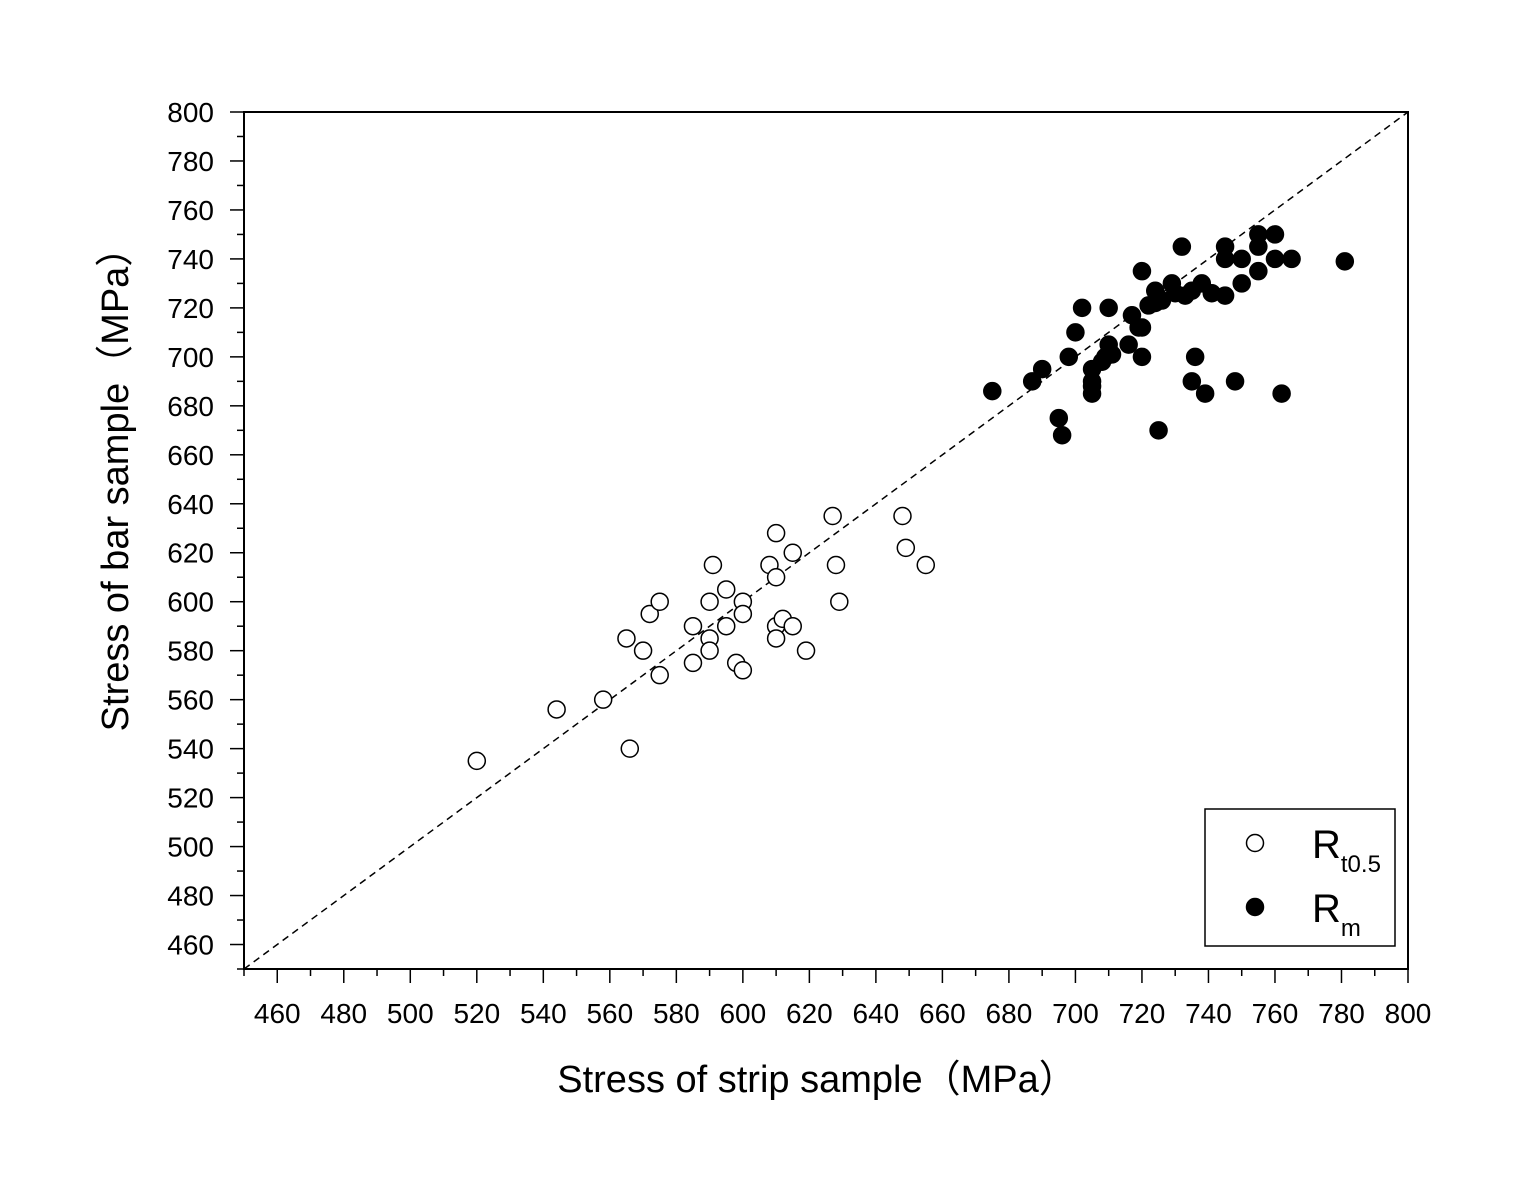  Describe the element at coordinates (942, 1013) in the screenshot. I see `x-tick-label: 660` at that location.